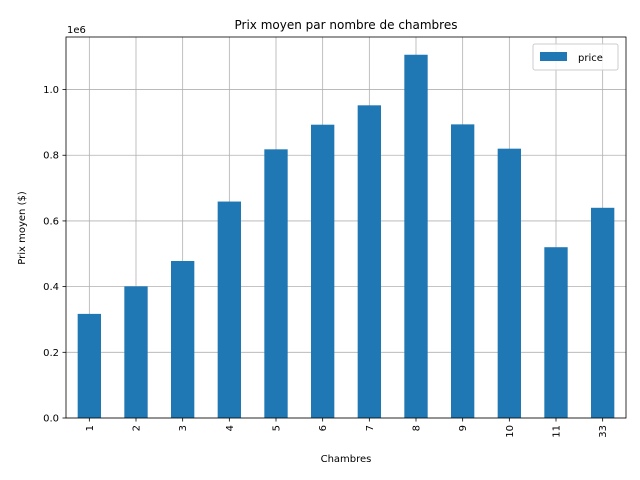  What do you see at coordinates (76, 30) in the screenshot?
I see `y-offset-label: 1e6` at bounding box center [76, 30].